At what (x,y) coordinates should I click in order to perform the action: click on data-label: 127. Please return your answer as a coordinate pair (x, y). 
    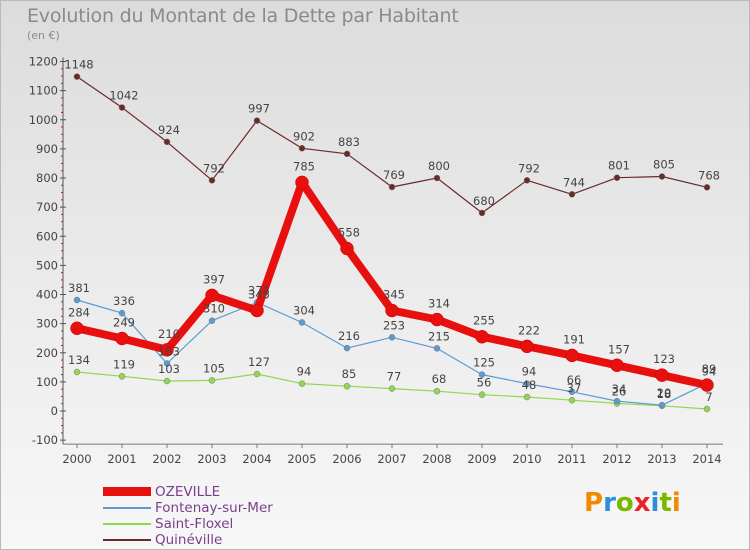
    Looking at the image, I should click on (259, 362).